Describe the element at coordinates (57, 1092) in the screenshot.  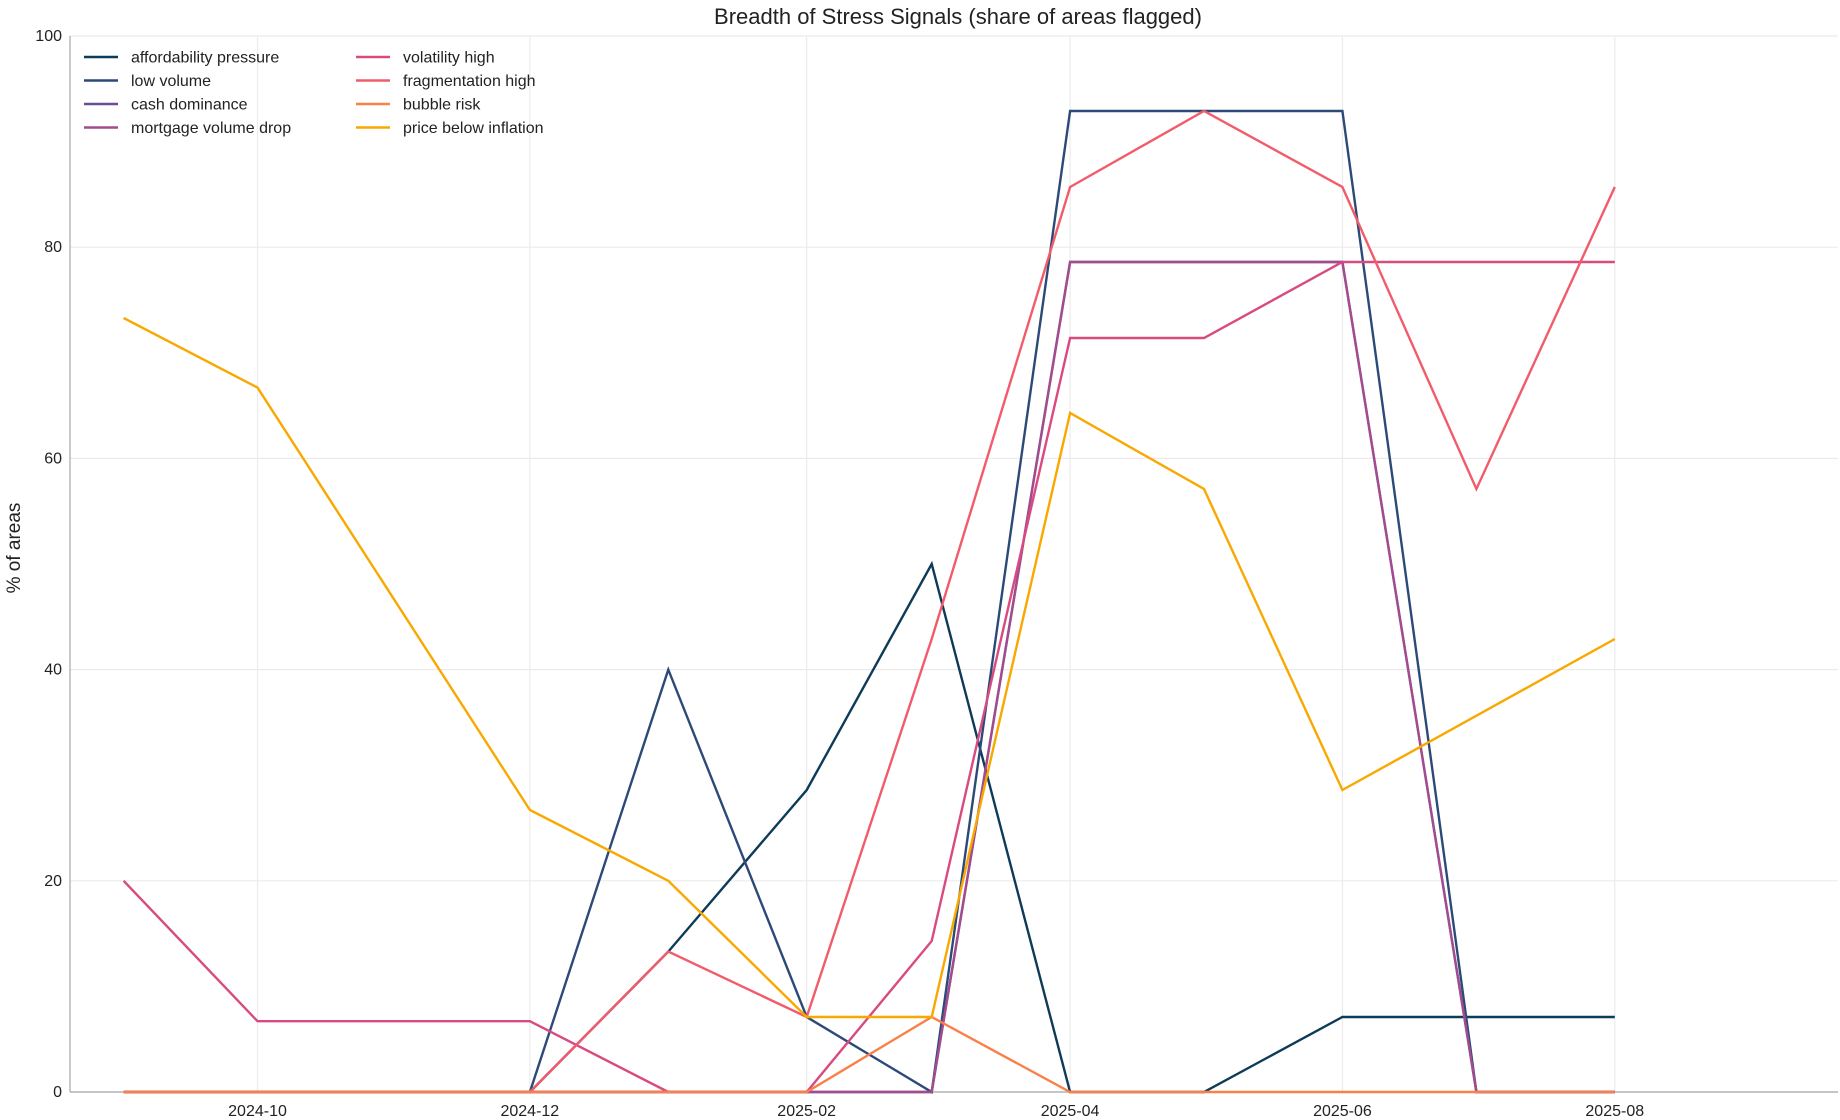
I see `y-tick-label: 0` at that location.